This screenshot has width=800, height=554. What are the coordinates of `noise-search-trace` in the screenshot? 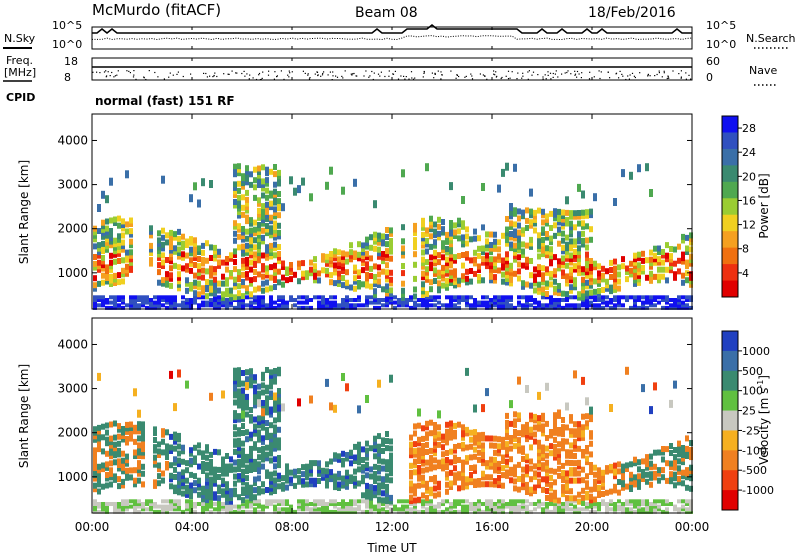 It's located at (392, 38).